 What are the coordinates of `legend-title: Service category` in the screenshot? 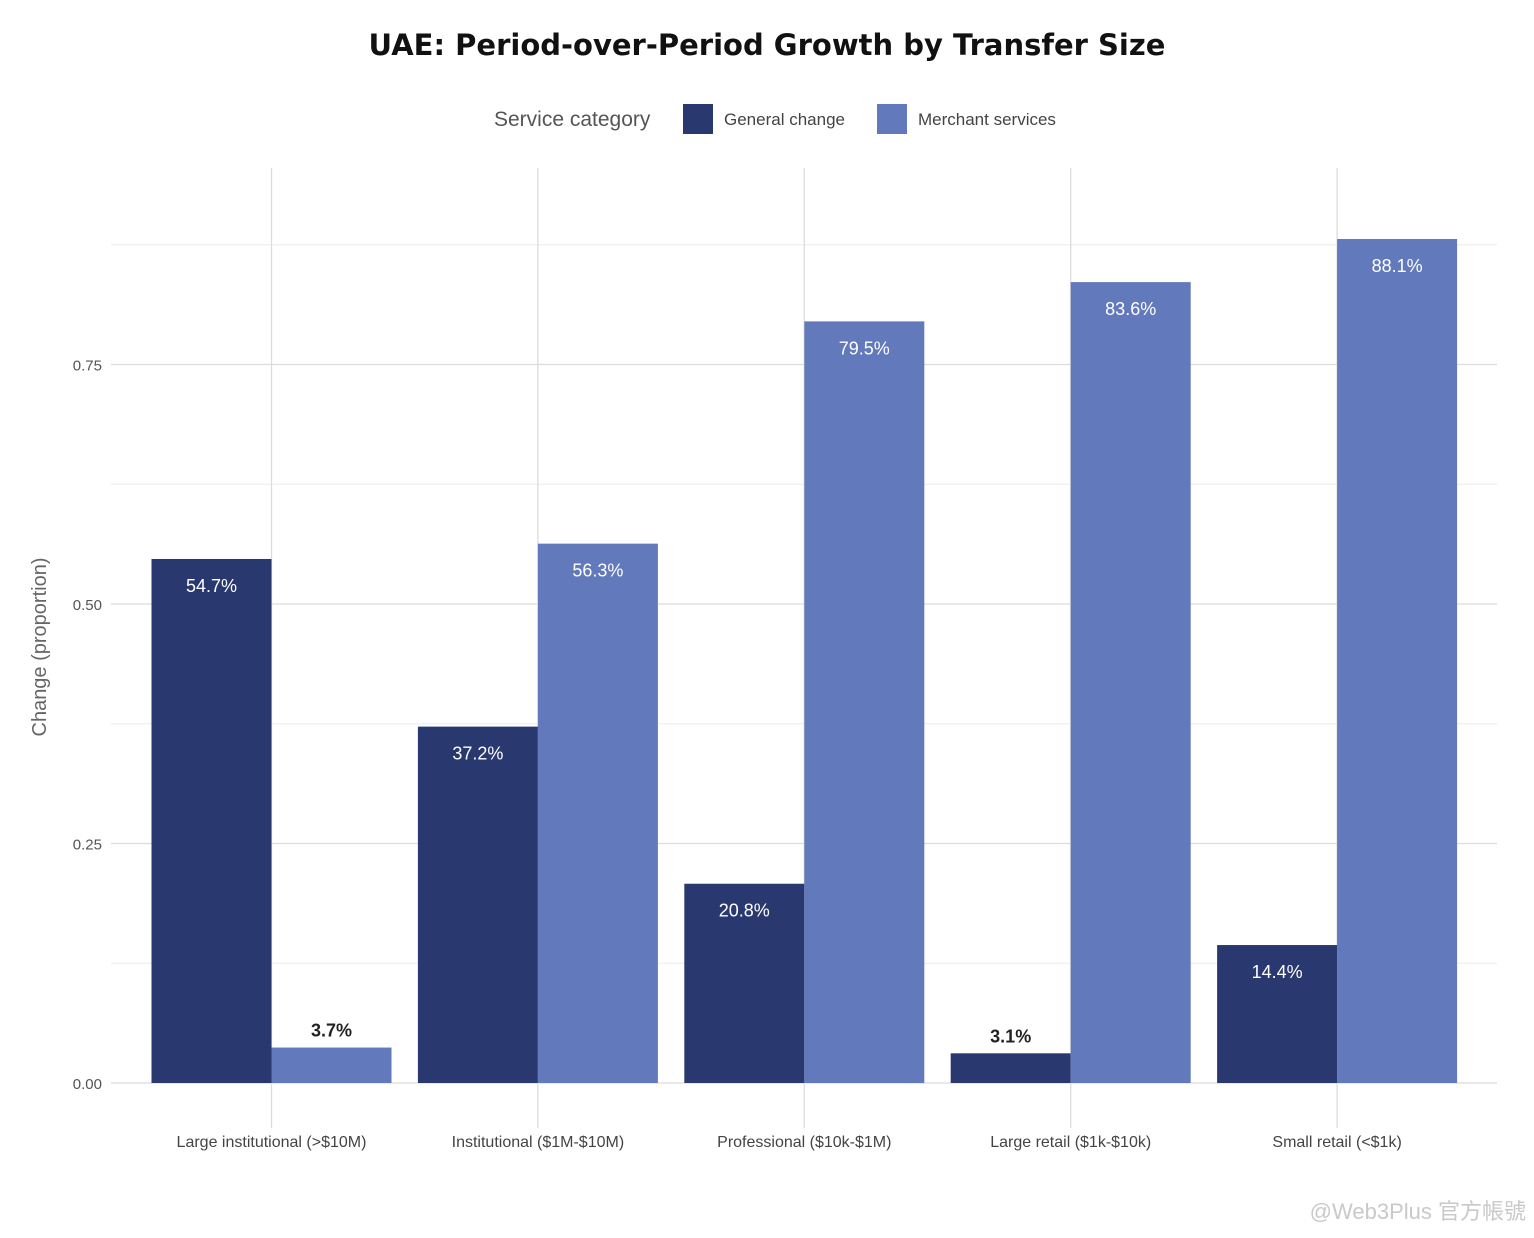 It's located at (572, 119).